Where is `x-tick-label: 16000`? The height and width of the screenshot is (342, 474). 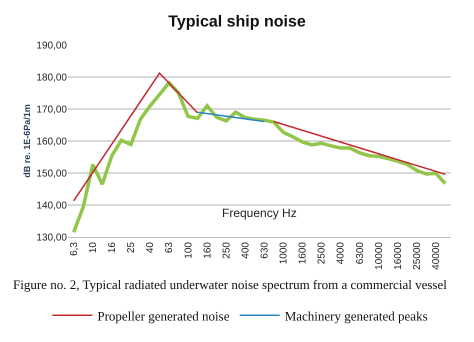 x-tick-label: 16000 is located at coordinates (398, 256).